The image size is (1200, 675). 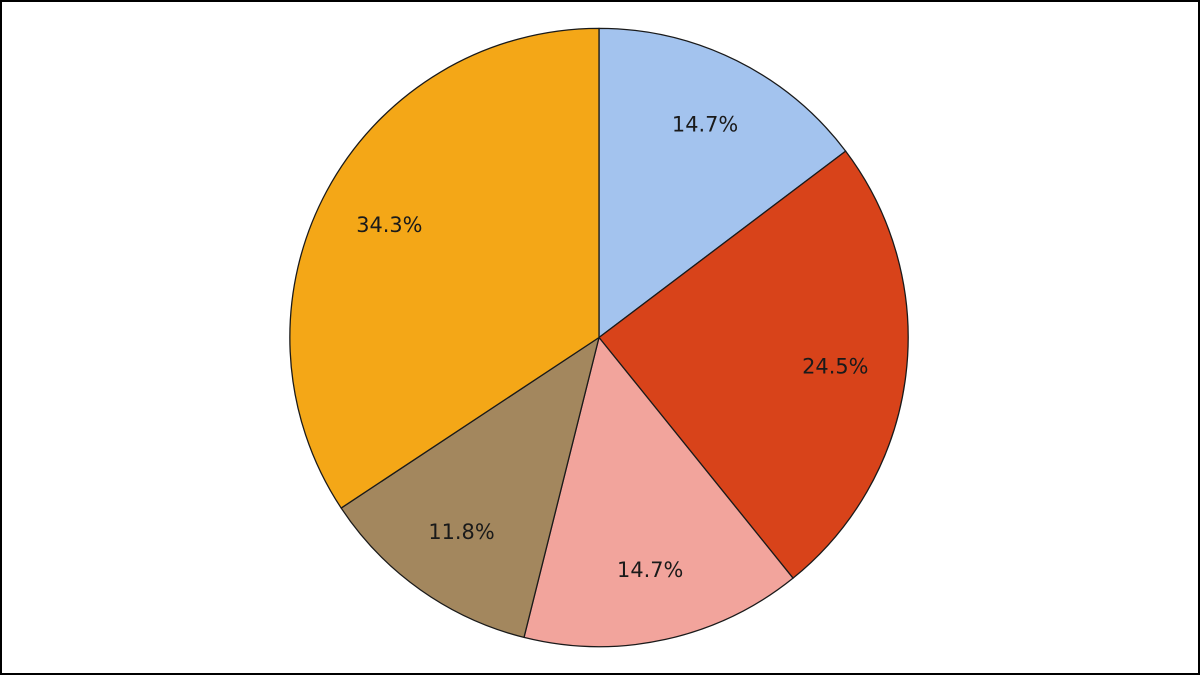 What do you see at coordinates (705, 124) in the screenshot?
I see `pie-slice-label-1: 14.7%` at bounding box center [705, 124].